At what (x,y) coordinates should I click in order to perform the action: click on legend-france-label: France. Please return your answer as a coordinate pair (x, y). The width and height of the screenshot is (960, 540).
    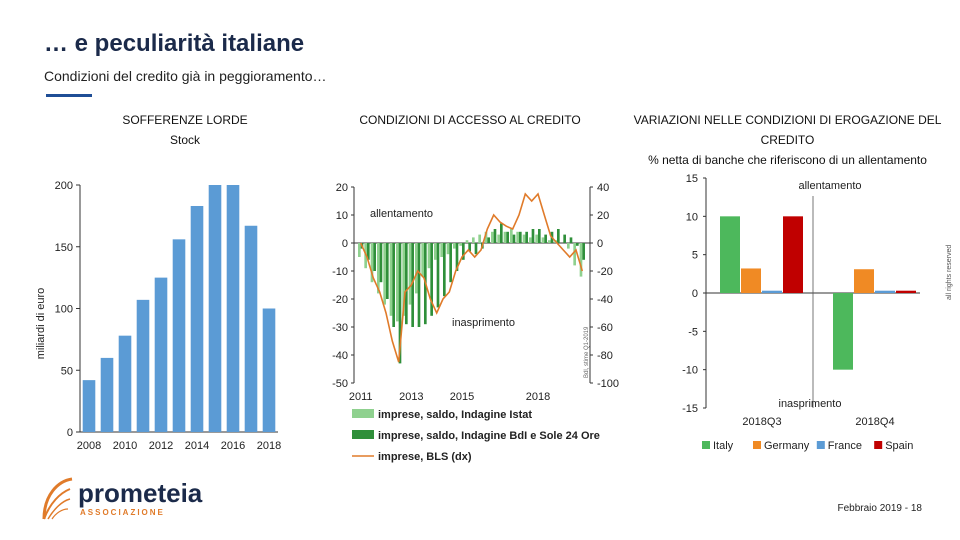
    Looking at the image, I should click on (845, 446).